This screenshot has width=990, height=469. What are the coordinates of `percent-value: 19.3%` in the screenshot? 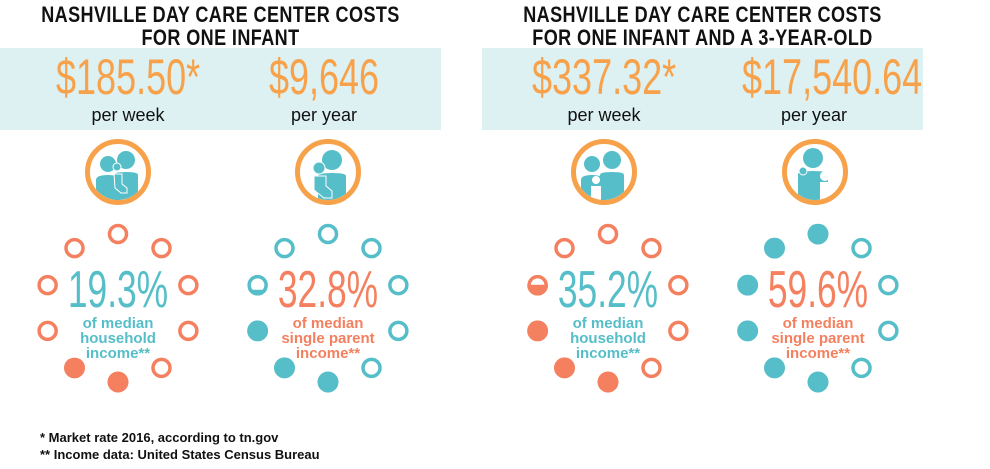 It's located at (118, 290).